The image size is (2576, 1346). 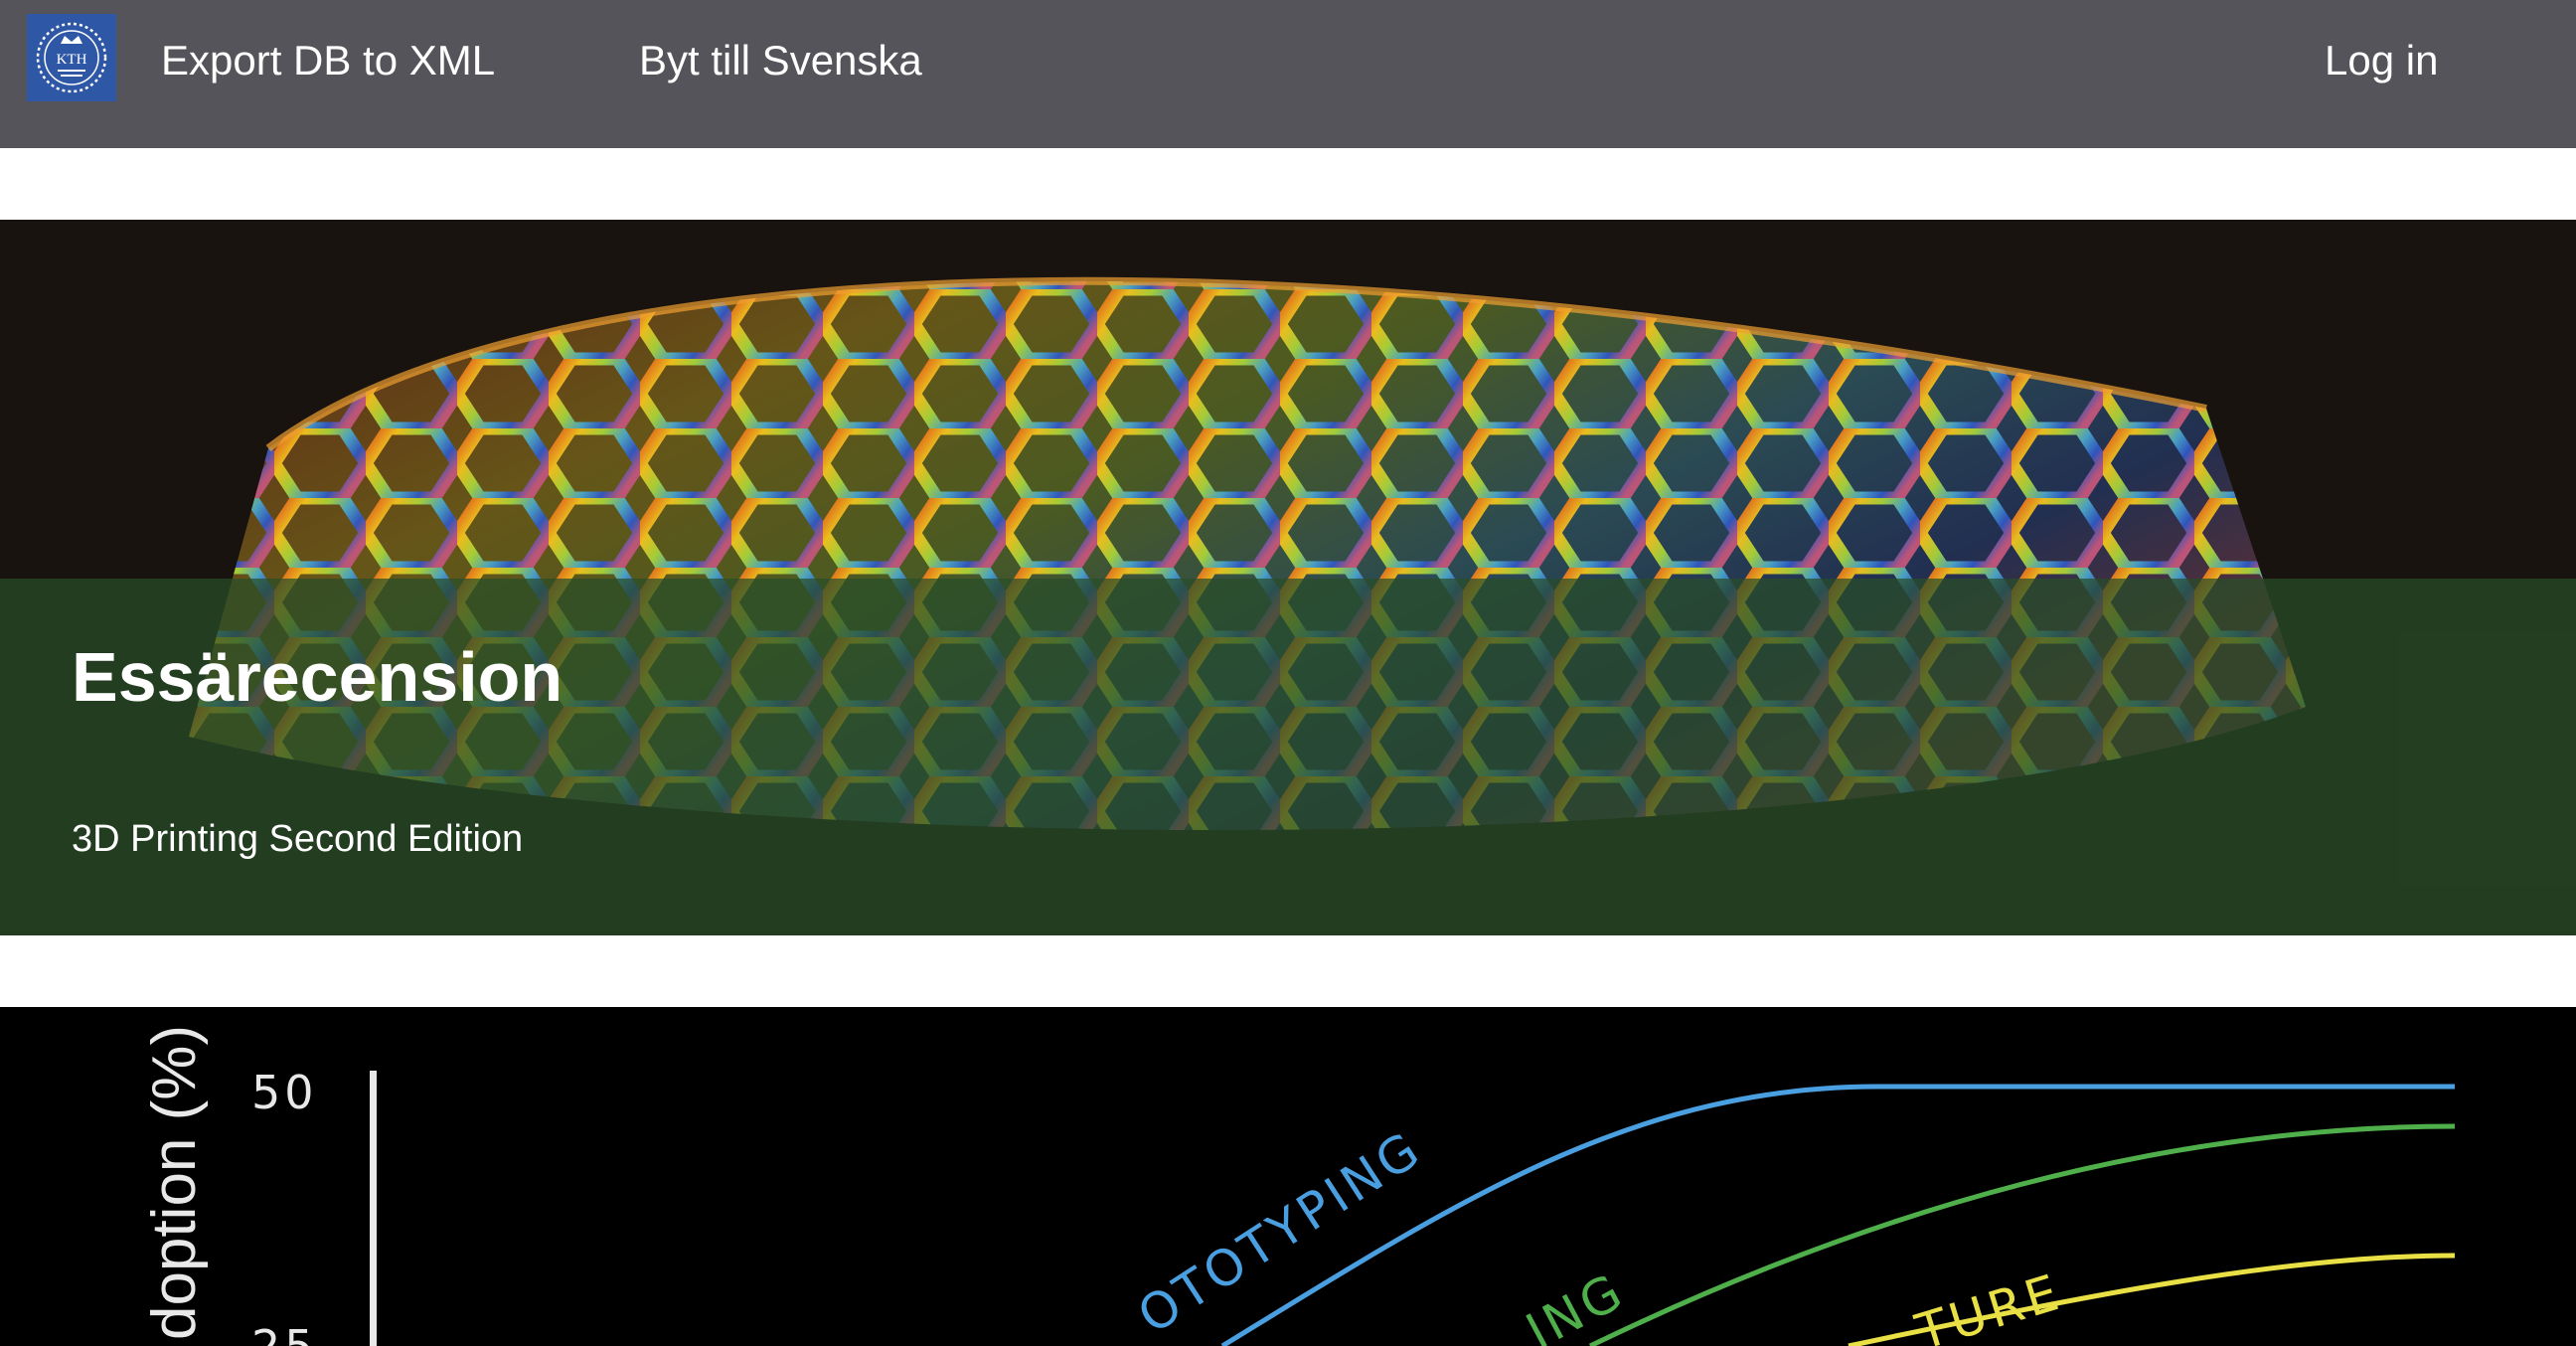 I want to click on kth-seal-icon: KTH, so click(x=71, y=57).